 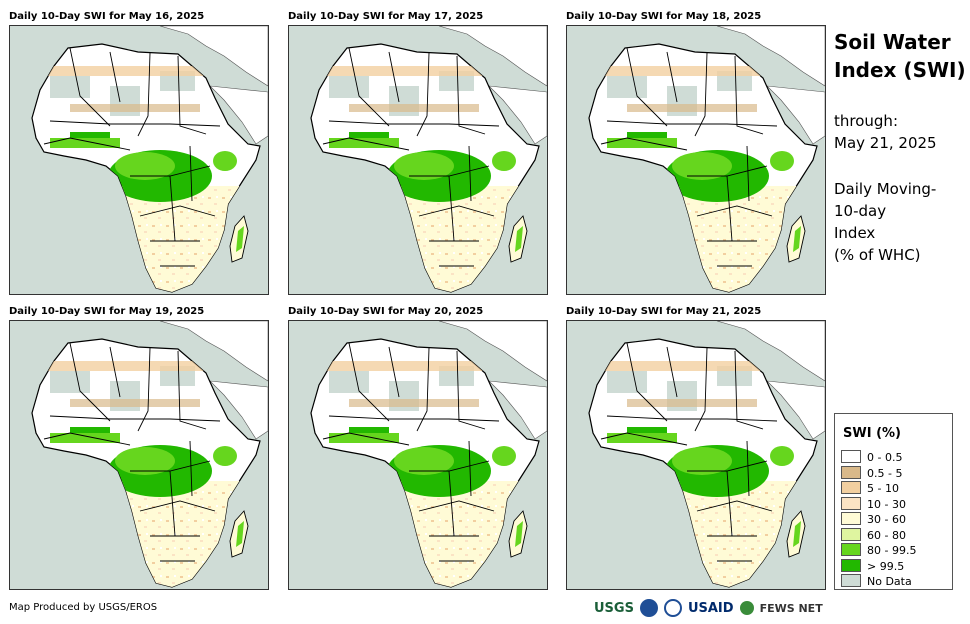 I want to click on fews-globe-icon, so click(x=746, y=608).